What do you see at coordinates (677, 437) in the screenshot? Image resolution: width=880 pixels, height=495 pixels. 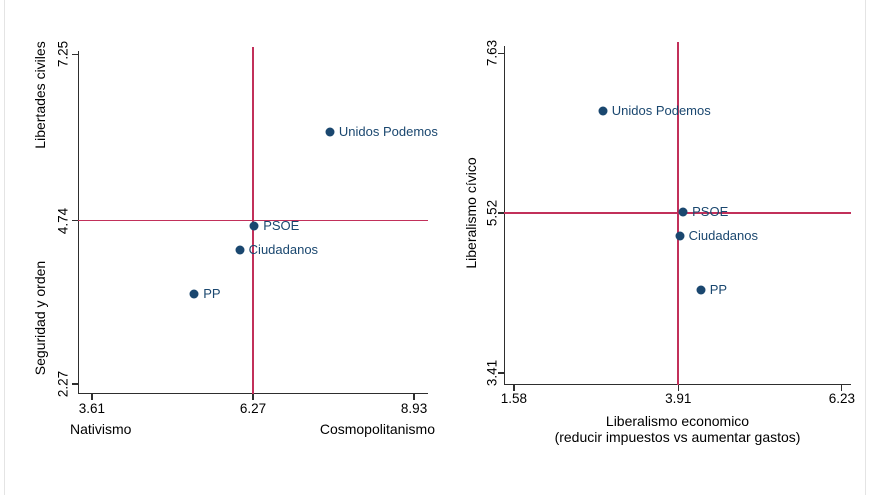 I see `x-axis-title: (reducir impuestos vs aumentar gastos)` at bounding box center [677, 437].